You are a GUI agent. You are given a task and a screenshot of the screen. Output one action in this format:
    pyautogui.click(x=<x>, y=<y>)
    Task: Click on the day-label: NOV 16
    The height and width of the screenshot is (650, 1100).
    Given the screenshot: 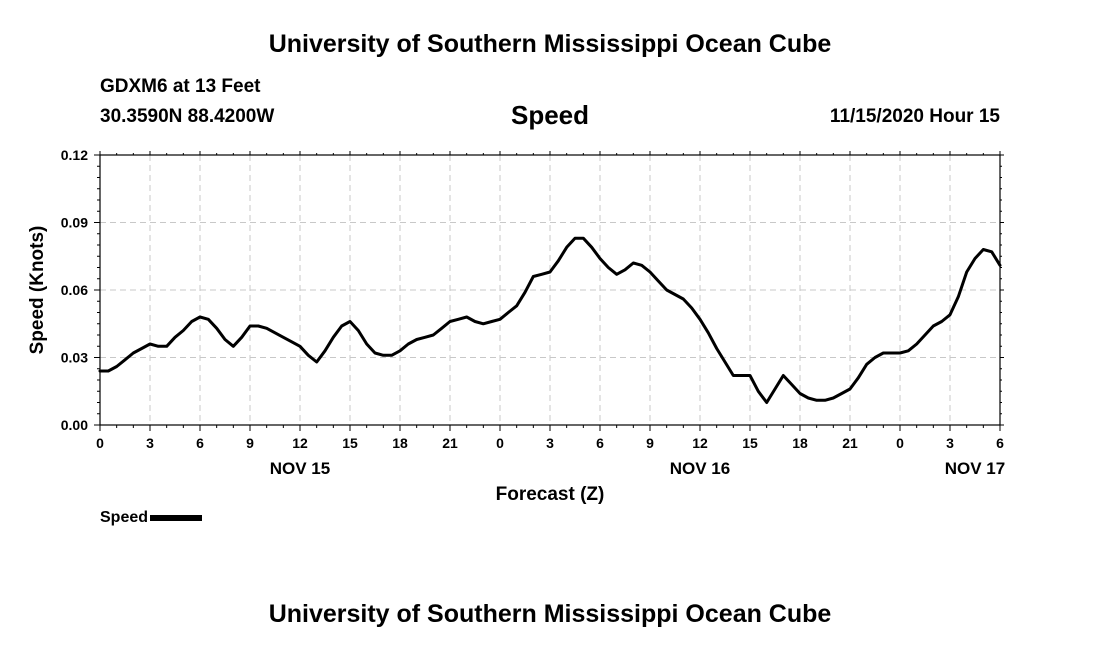 What is the action you would take?
    pyautogui.click(x=700, y=468)
    